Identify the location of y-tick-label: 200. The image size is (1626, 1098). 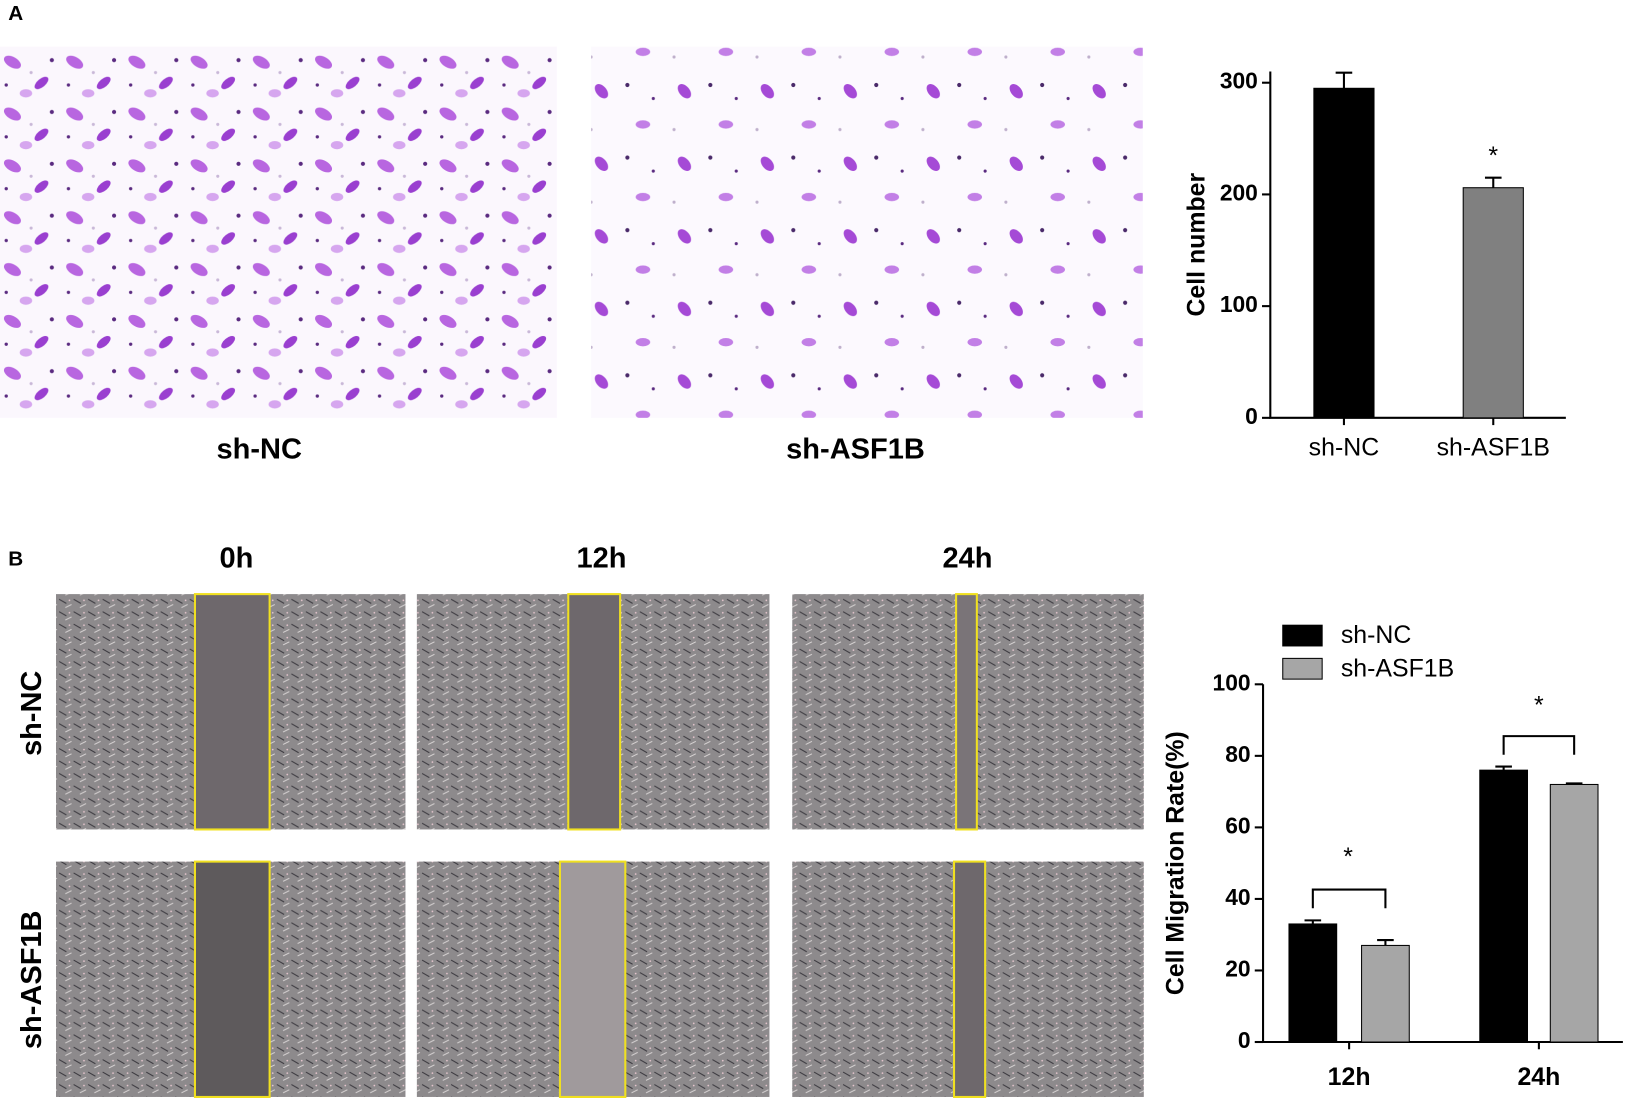
(1239, 192).